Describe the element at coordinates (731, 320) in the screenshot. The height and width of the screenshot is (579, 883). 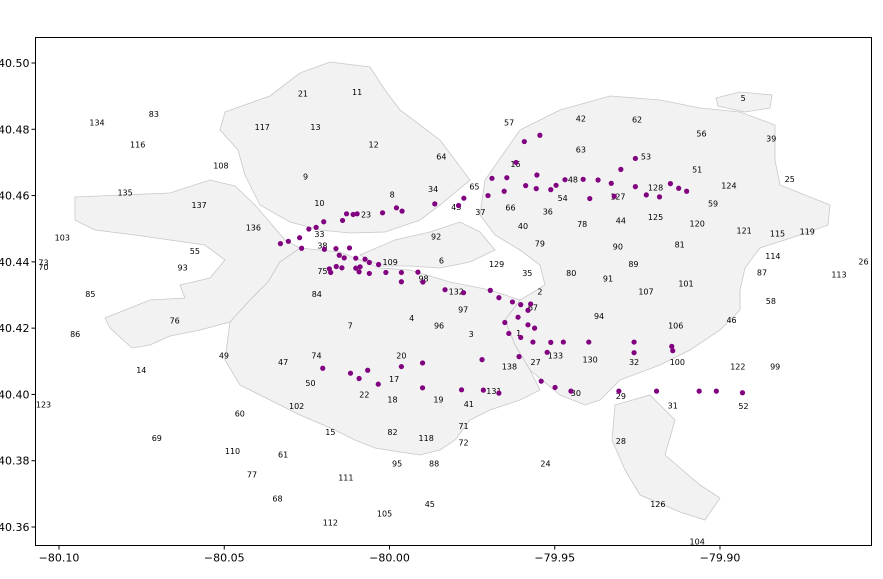
I see `neighborhood-label: 46` at that location.